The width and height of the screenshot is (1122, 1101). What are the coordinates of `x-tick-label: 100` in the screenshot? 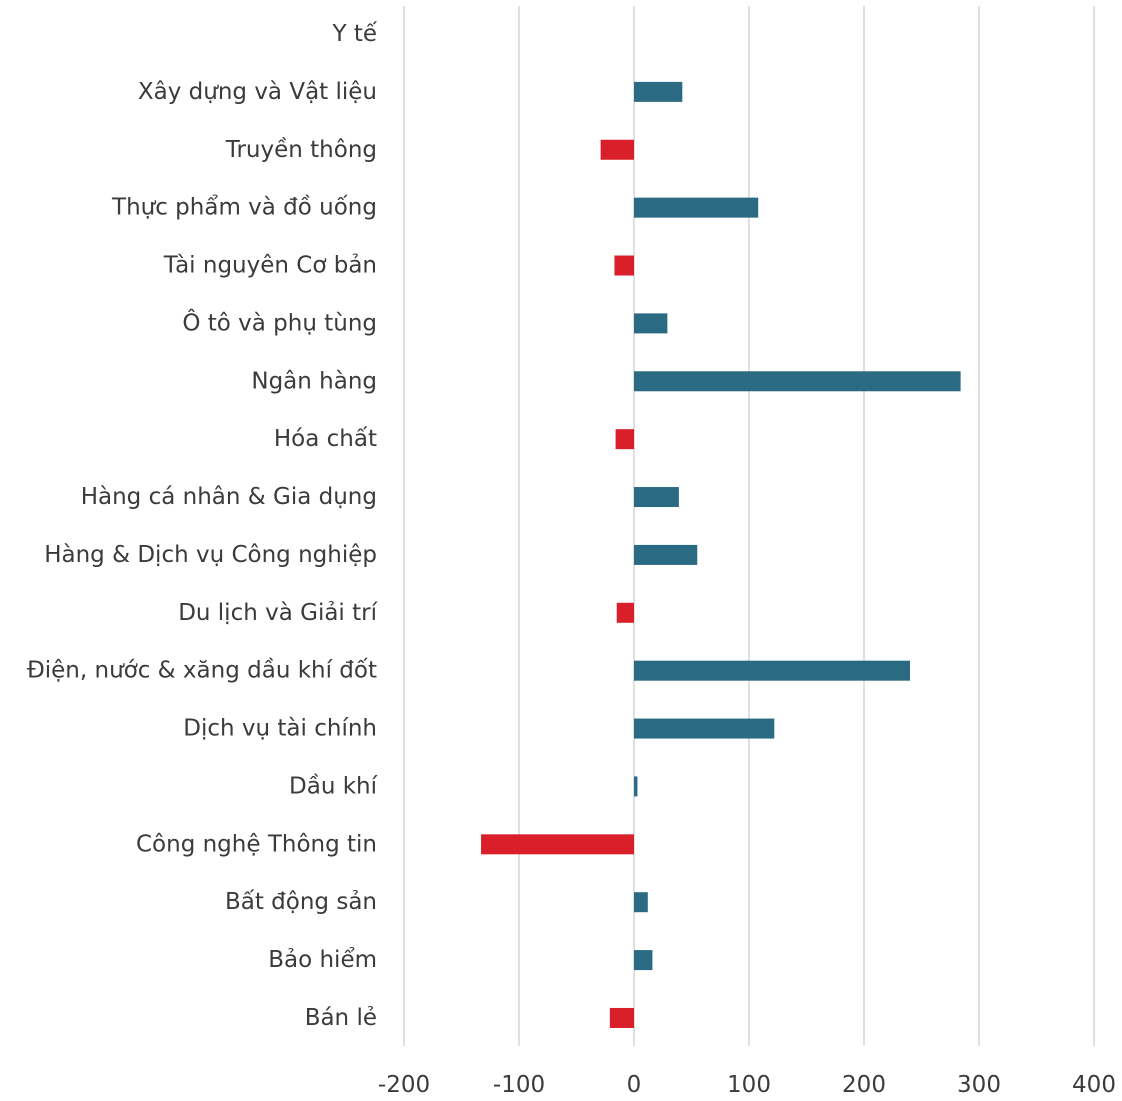 It's located at (749, 1084).